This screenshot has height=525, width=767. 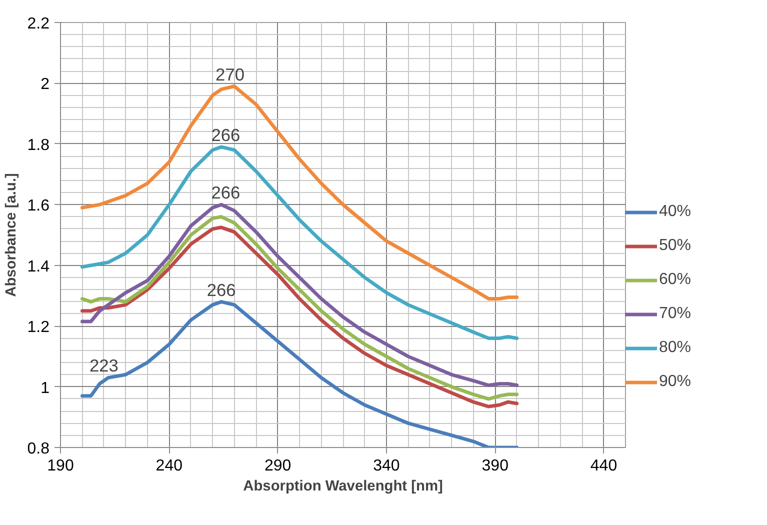 What do you see at coordinates (604, 466) in the screenshot?
I see `x-tick-label: 440` at bounding box center [604, 466].